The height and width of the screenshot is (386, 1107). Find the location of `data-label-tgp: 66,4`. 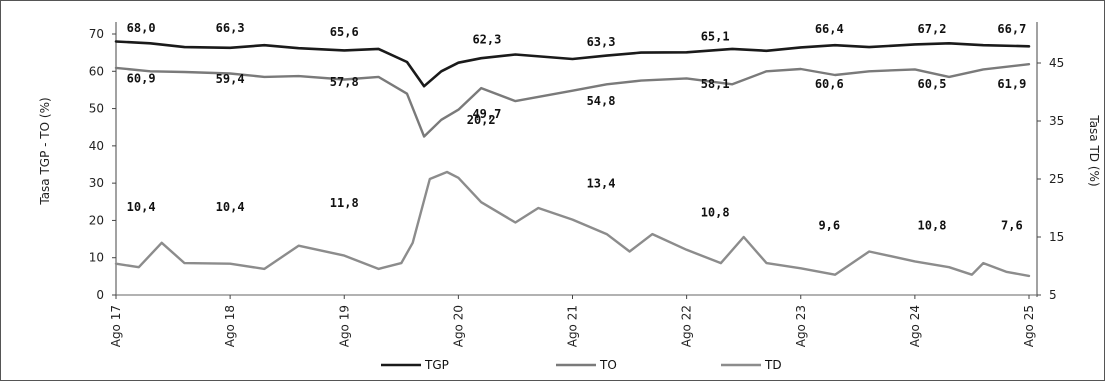

data-label-tgp: 66,4 is located at coordinates (829, 29).